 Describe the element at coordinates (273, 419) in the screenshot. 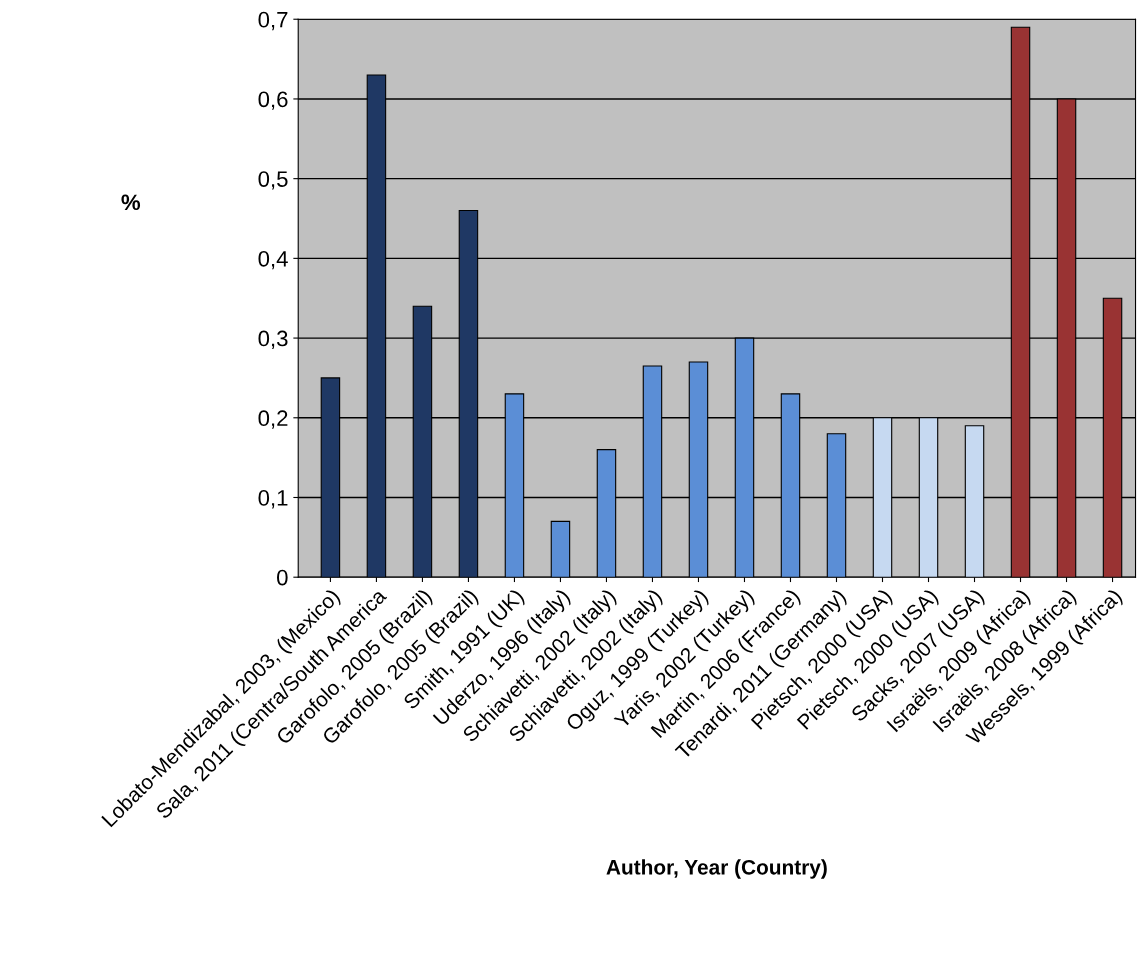

I see `y-tick-label: 0,2` at that location.